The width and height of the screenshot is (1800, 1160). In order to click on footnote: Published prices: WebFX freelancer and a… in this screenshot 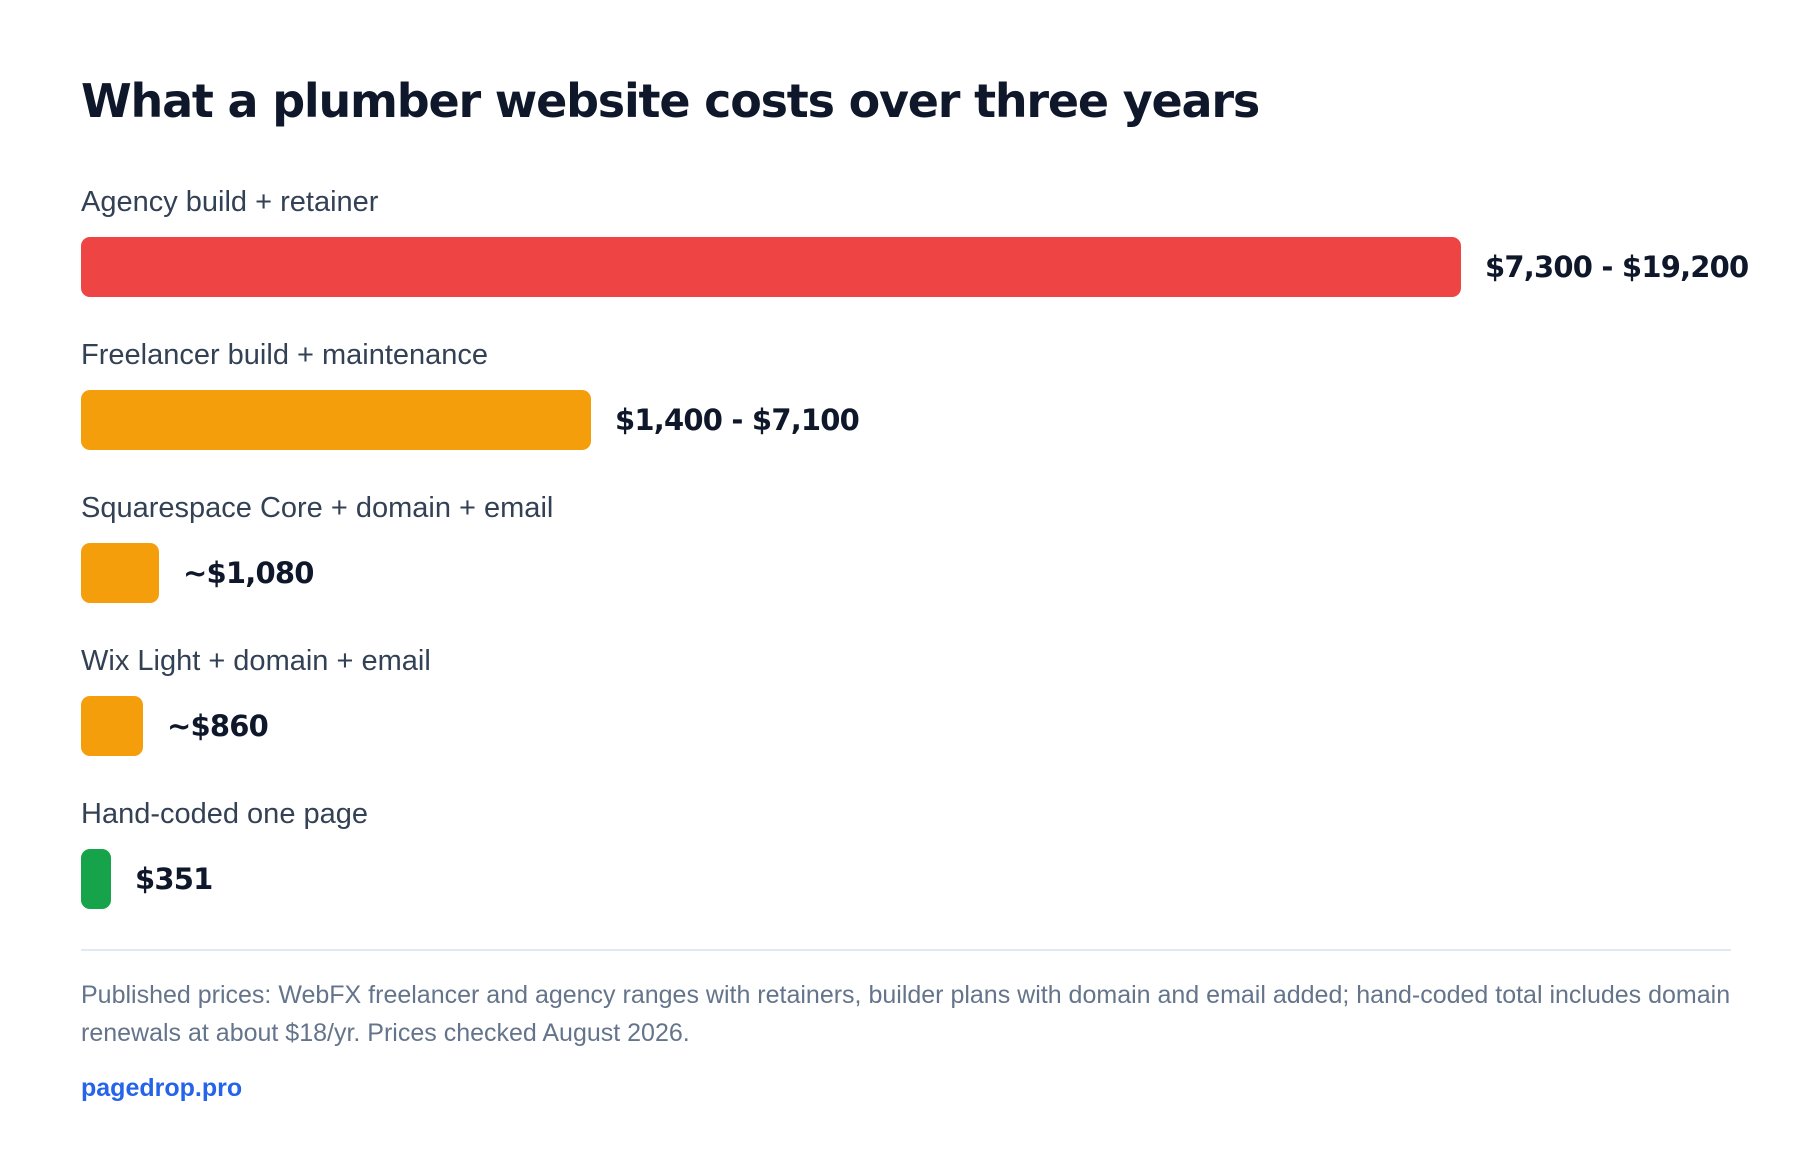, I will do `click(906, 1014)`.